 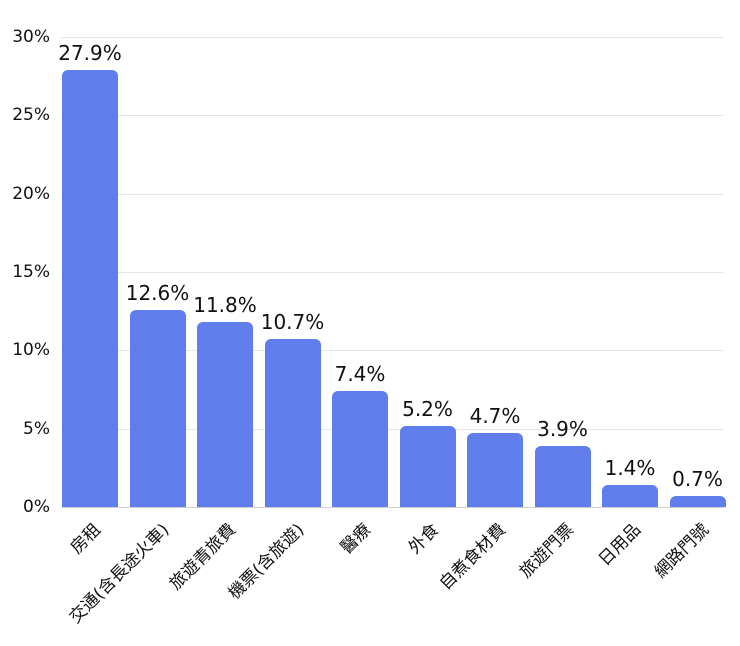 What do you see at coordinates (360, 374) in the screenshot?
I see `value-label: 7.4%` at bounding box center [360, 374].